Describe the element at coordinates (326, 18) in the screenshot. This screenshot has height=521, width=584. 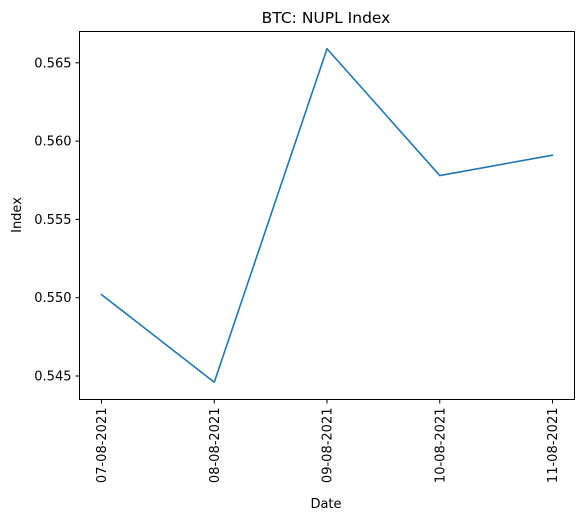
I see `chart-title: BTC: NUPL Index` at that location.